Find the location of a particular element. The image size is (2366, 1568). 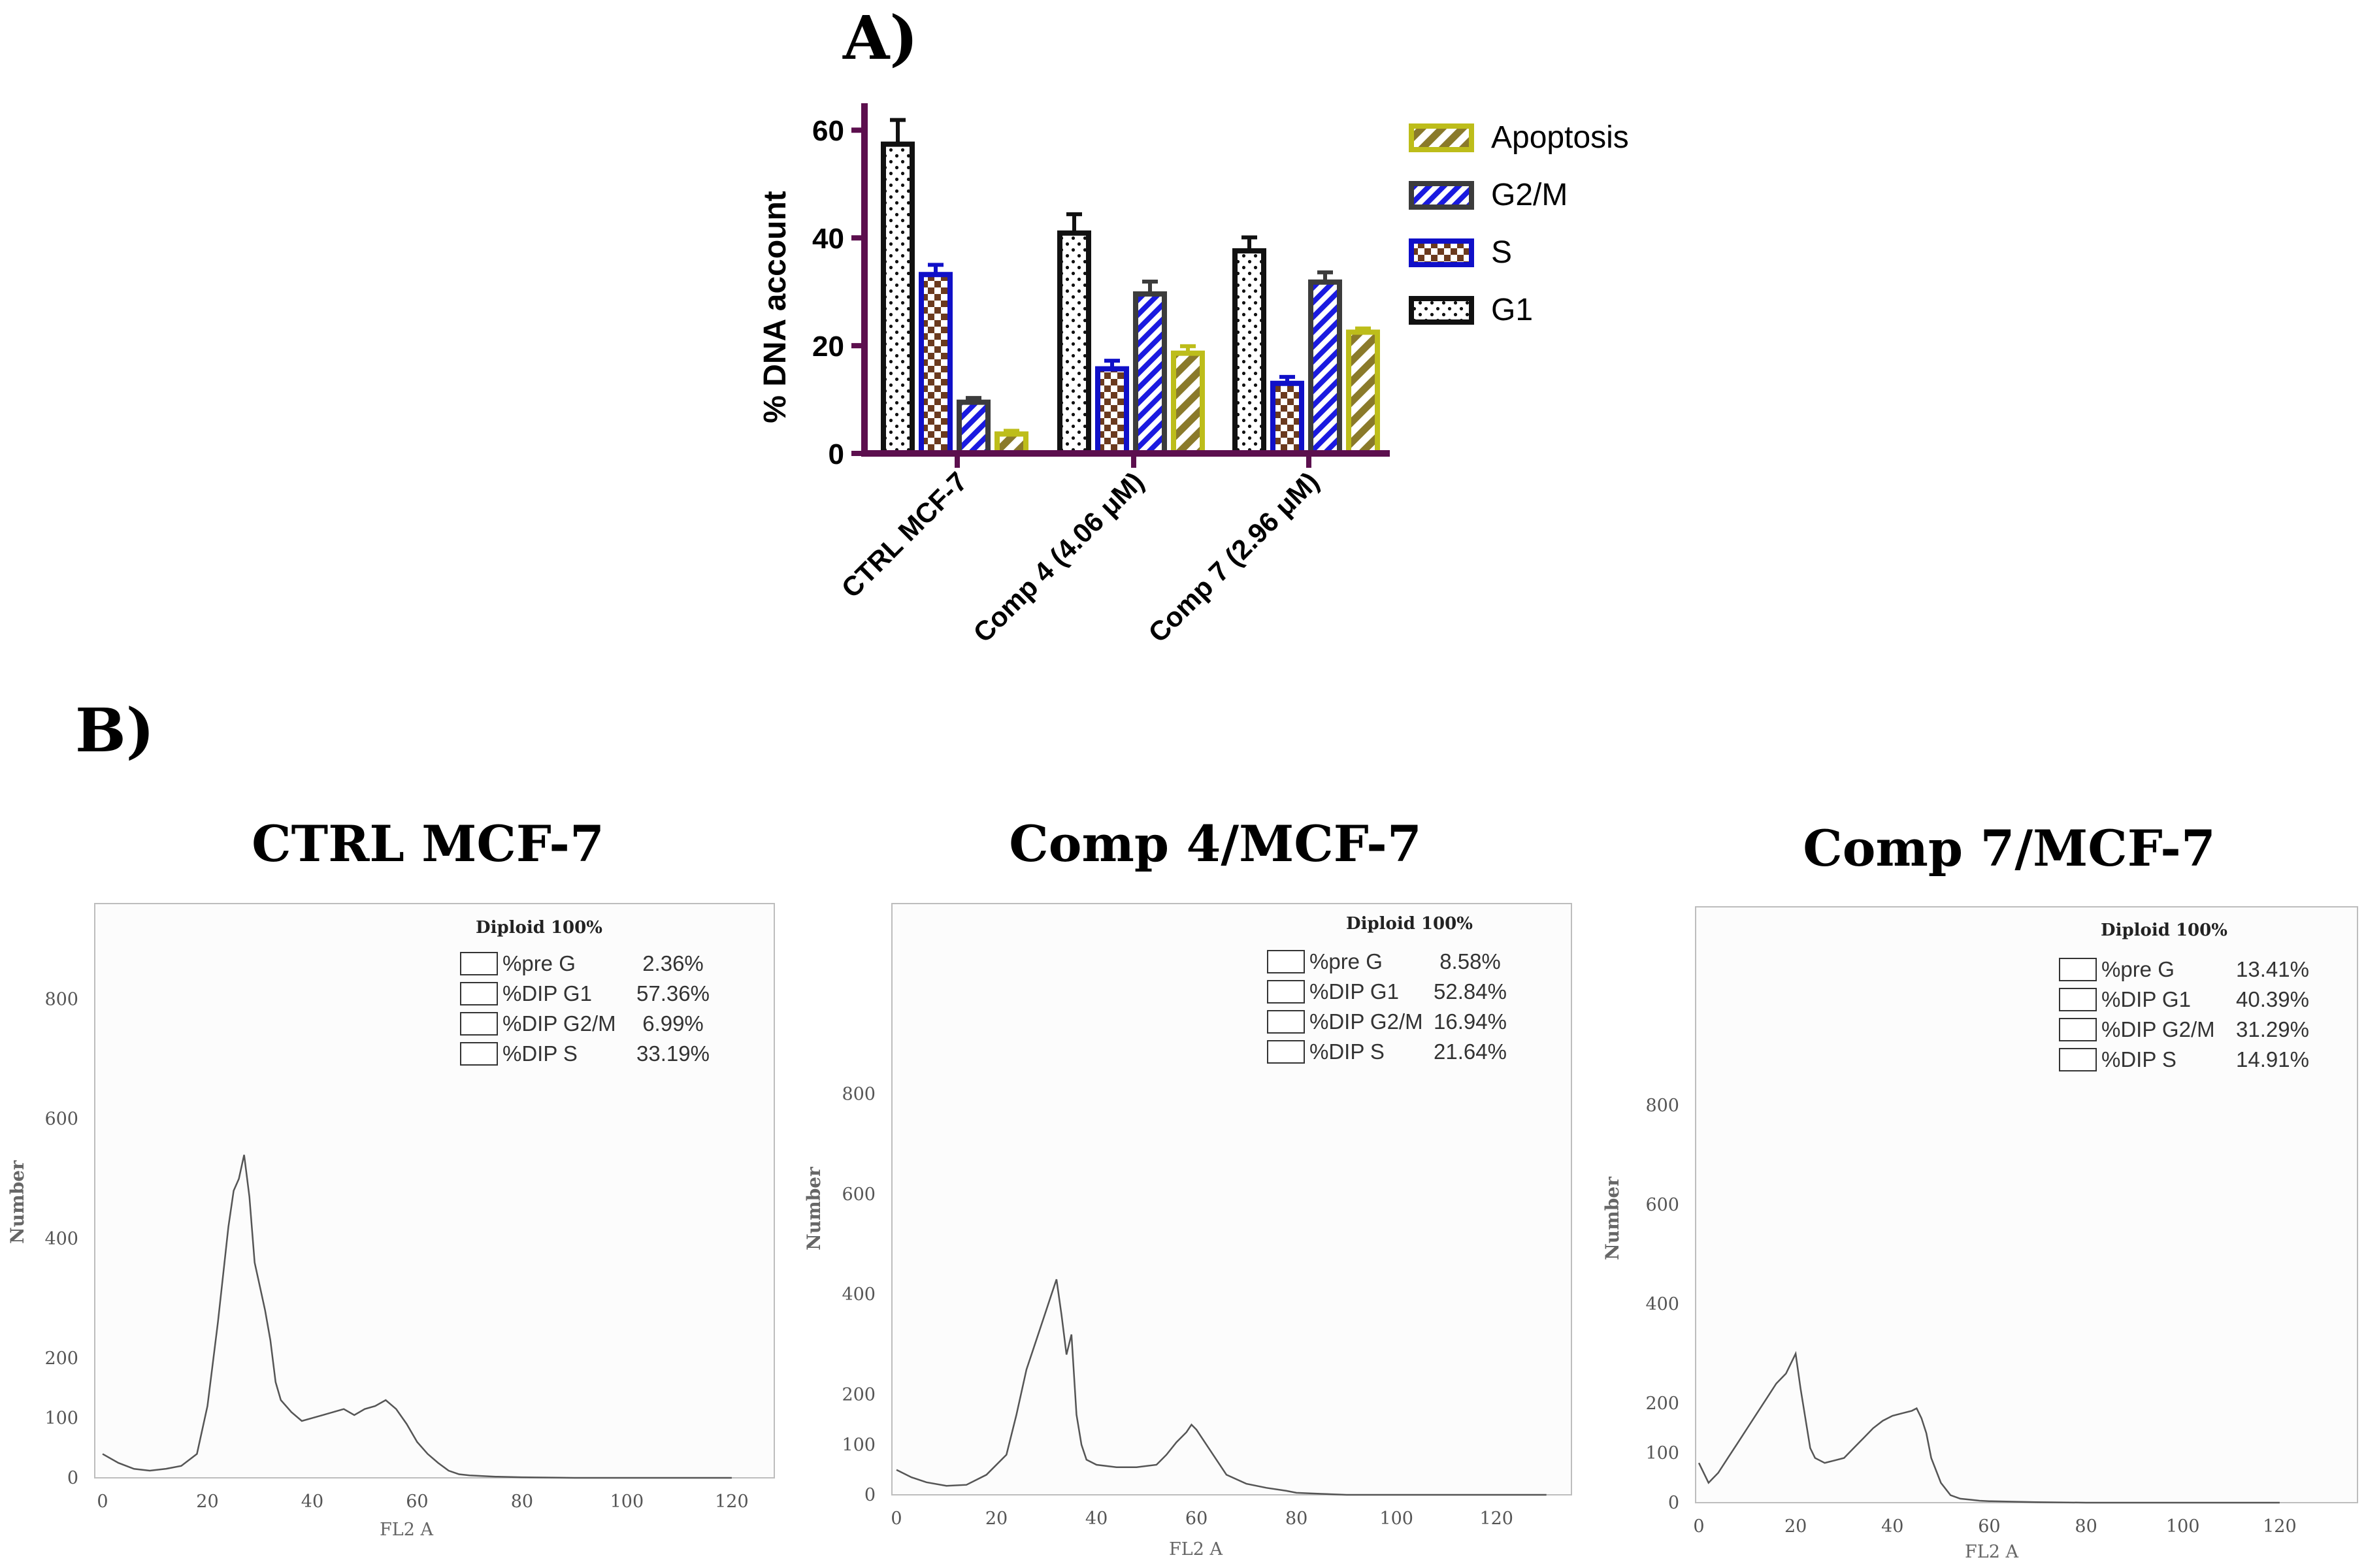

y-tick-label: 40 is located at coordinates (828, 239).